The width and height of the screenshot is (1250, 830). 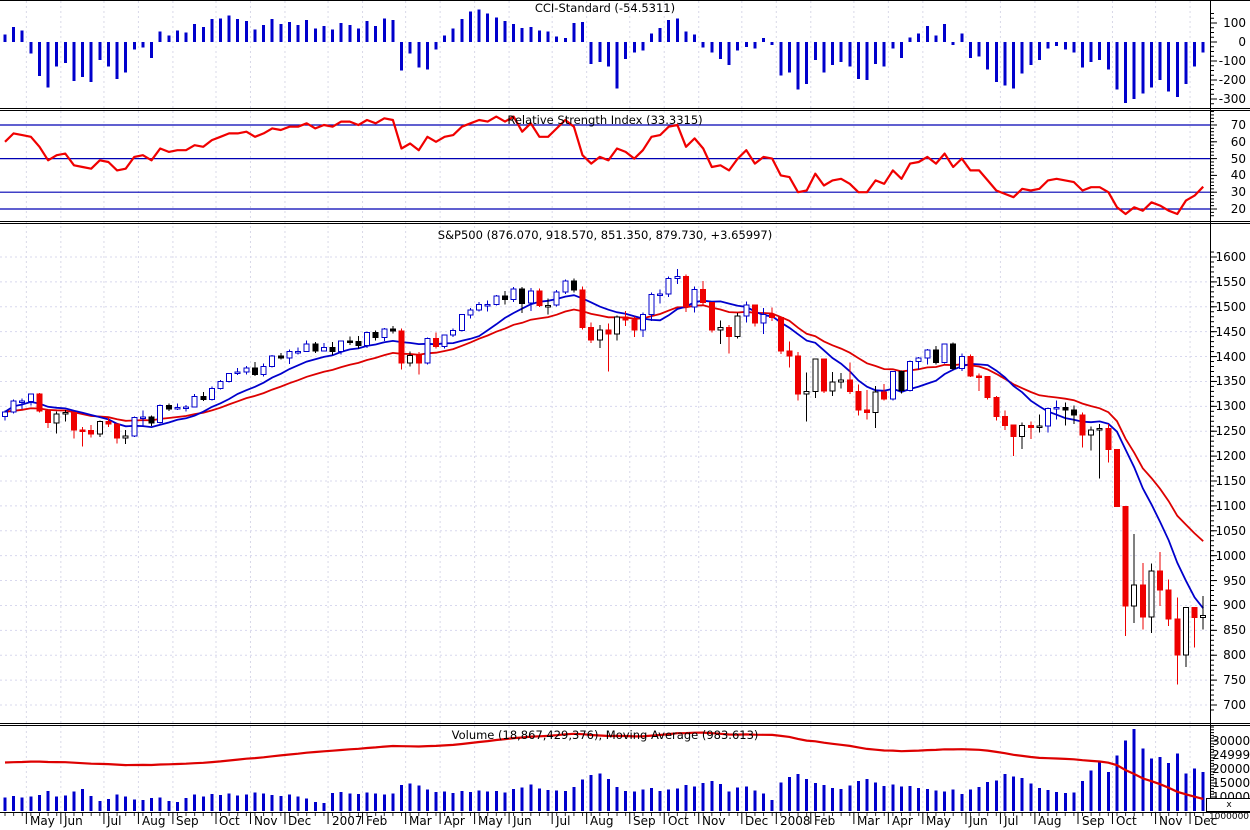 I want to click on y-axis-tick-label: 1400, so click(x=1230, y=357).